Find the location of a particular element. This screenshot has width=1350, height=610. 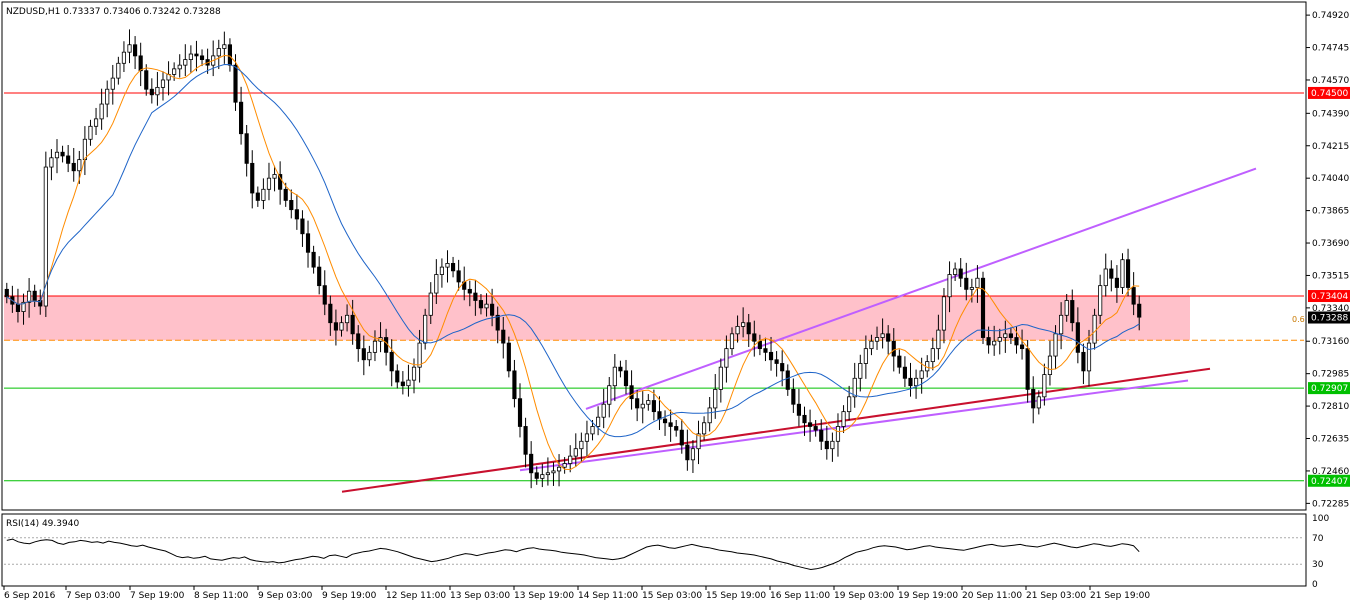

price-tick-label: 0.72460 is located at coordinates (1330, 472).